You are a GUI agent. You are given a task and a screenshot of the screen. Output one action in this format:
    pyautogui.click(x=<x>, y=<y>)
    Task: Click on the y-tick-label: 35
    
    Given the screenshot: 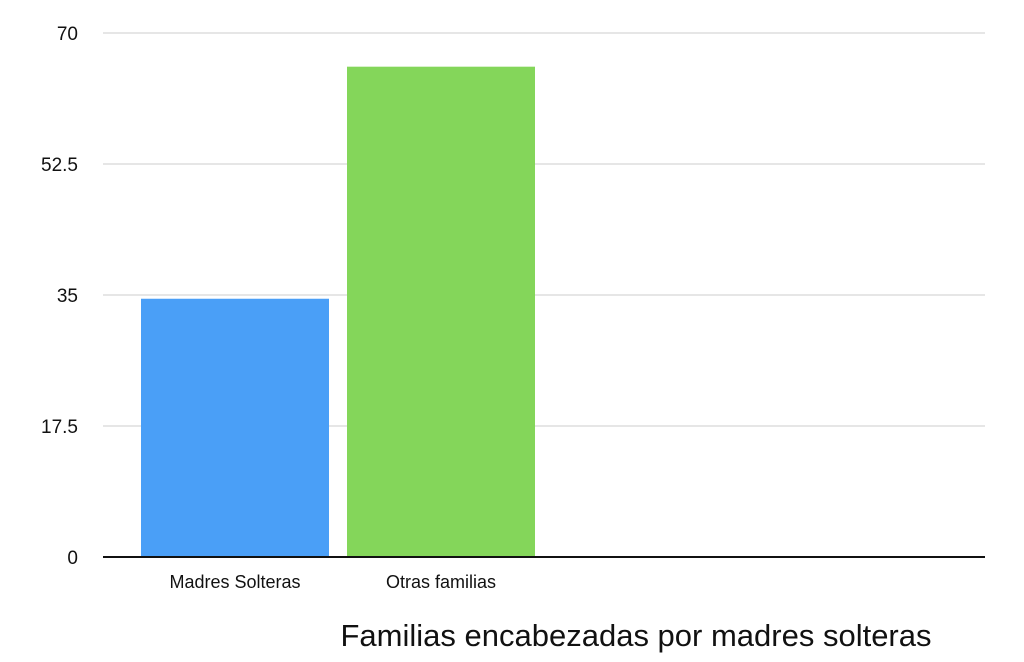 What is the action you would take?
    pyautogui.click(x=67, y=296)
    